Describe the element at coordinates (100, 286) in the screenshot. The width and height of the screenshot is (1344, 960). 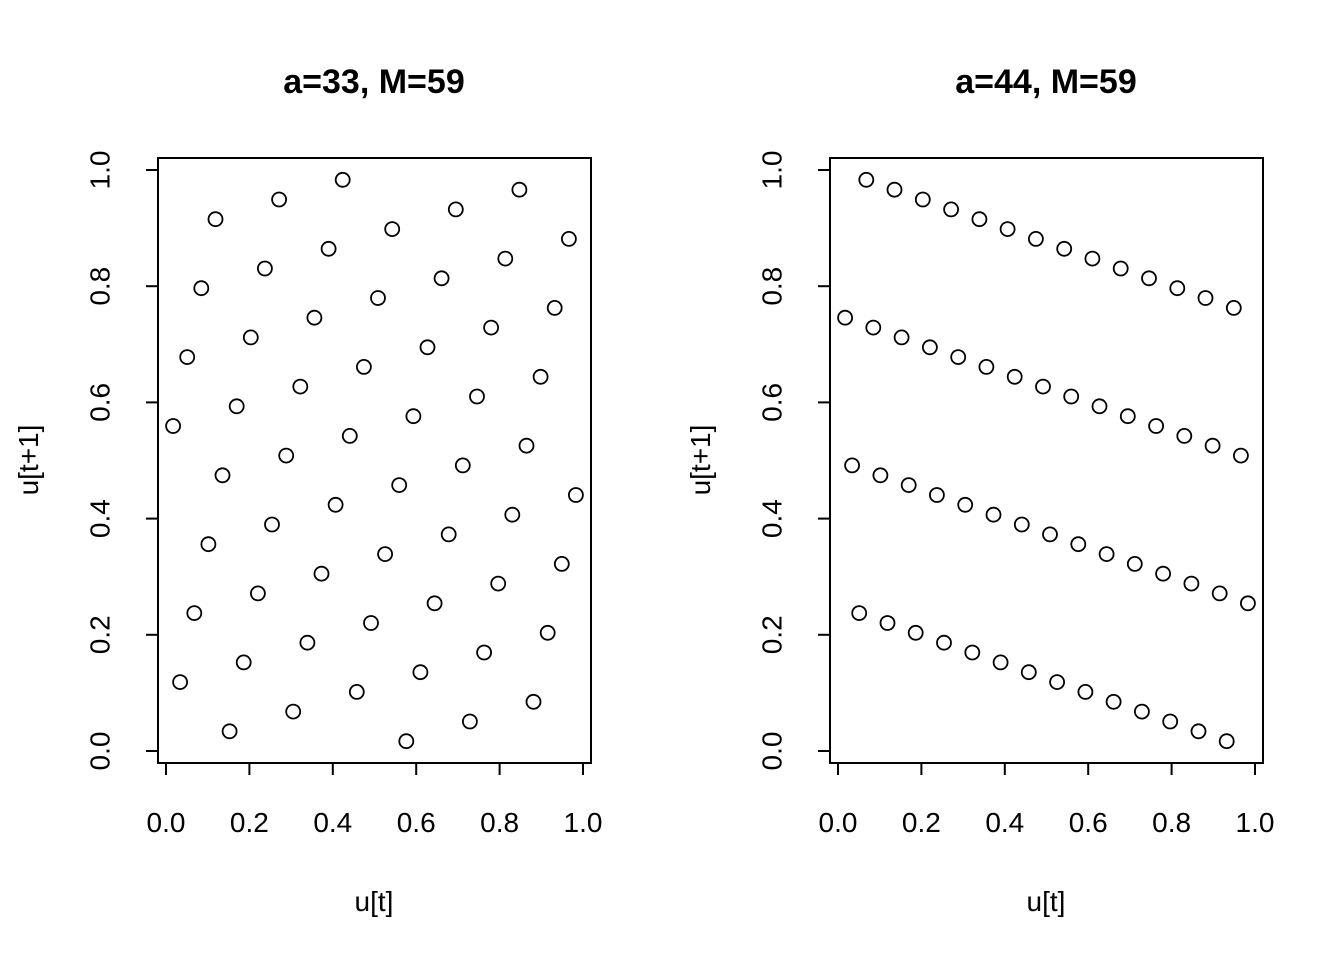
I see `y-tick-label-left: 0.8` at that location.